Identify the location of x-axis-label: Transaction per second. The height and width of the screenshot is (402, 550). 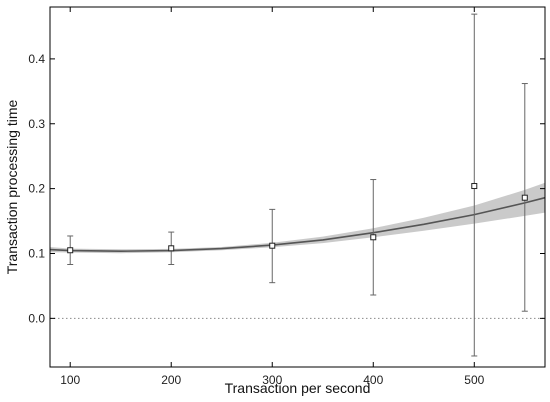
(298, 388).